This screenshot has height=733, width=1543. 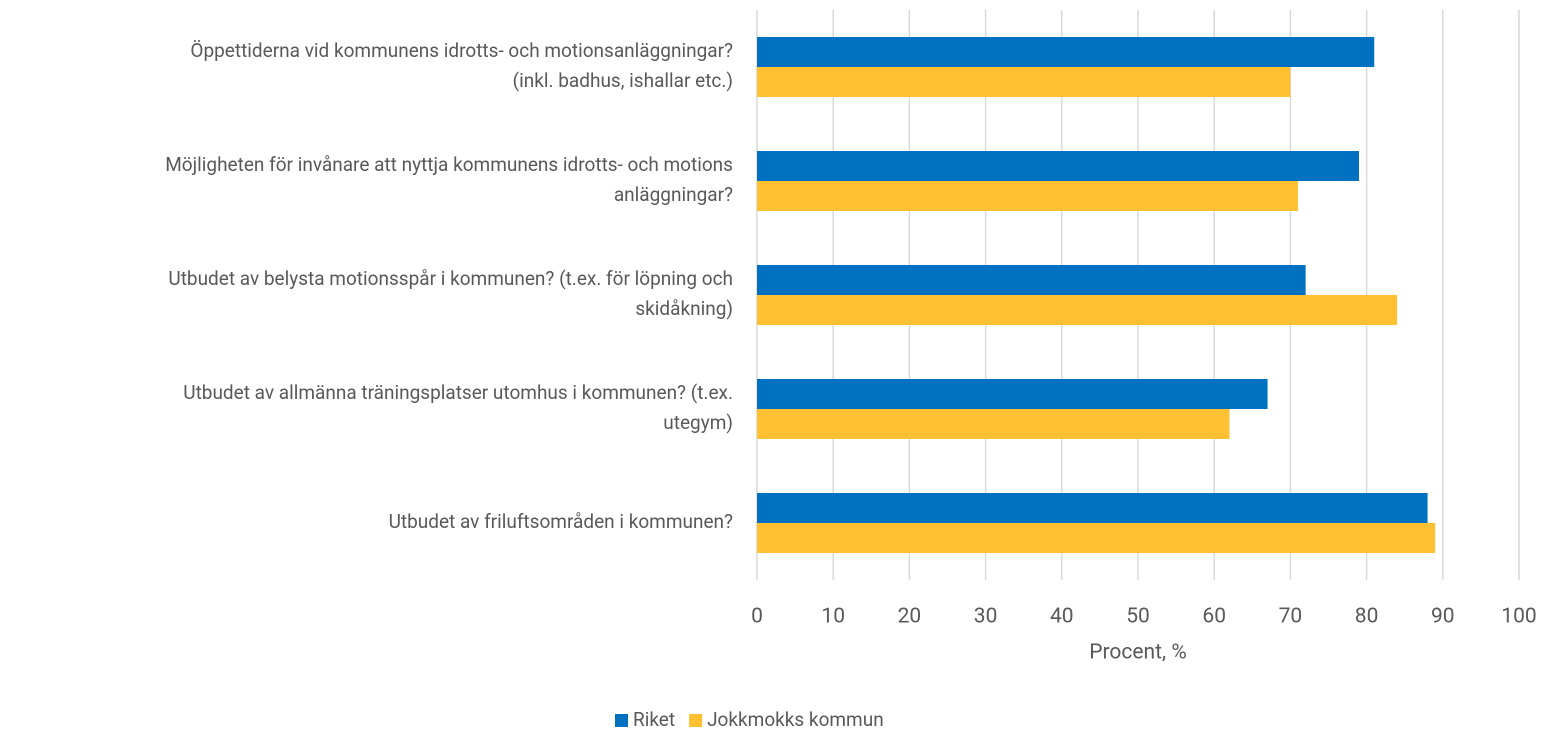 I want to click on x-tick-label: 90, so click(x=1443, y=617).